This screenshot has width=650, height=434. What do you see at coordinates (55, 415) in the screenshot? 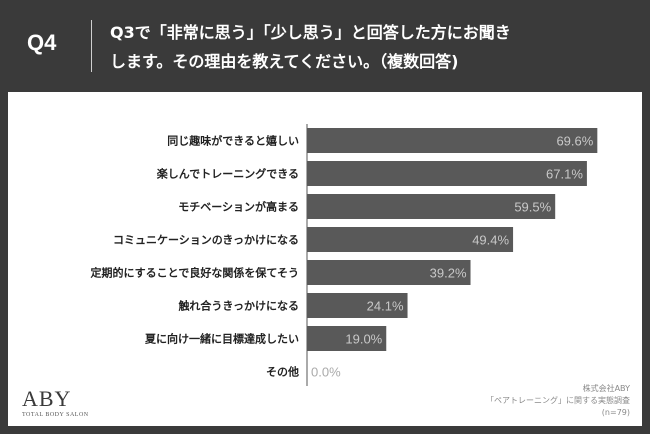
I see `logo-sub-text: TOTAL BODY SALON` at bounding box center [55, 415].